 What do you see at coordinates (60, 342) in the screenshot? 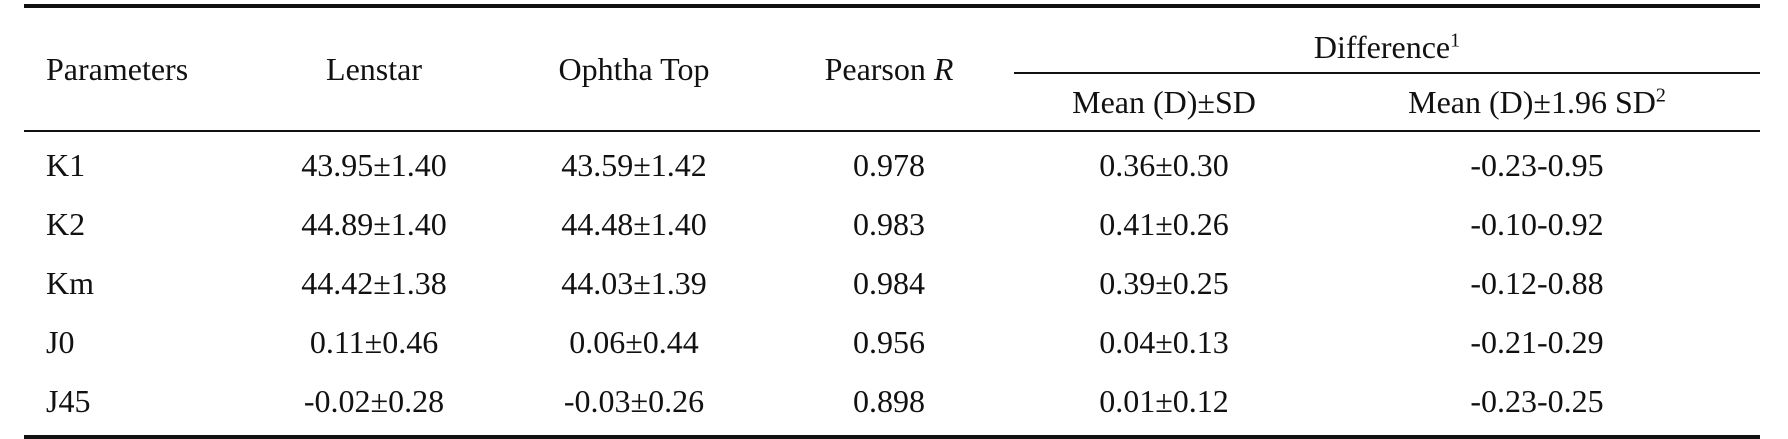
I see `cell-parameter: J0` at bounding box center [60, 342].